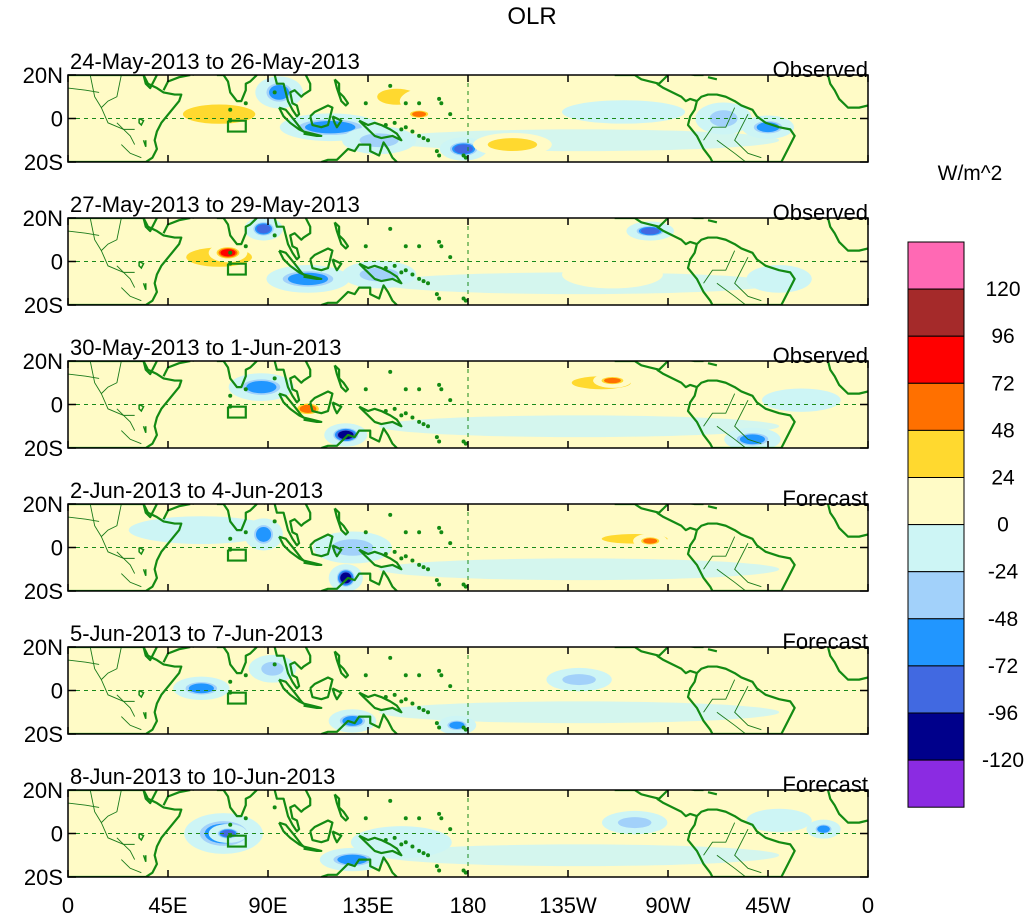 The image size is (1028, 920). Describe the element at coordinates (468, 905) in the screenshot. I see `x-axis: 0 45E 90E 135E 180 135W 90W 45W 0` at that location.